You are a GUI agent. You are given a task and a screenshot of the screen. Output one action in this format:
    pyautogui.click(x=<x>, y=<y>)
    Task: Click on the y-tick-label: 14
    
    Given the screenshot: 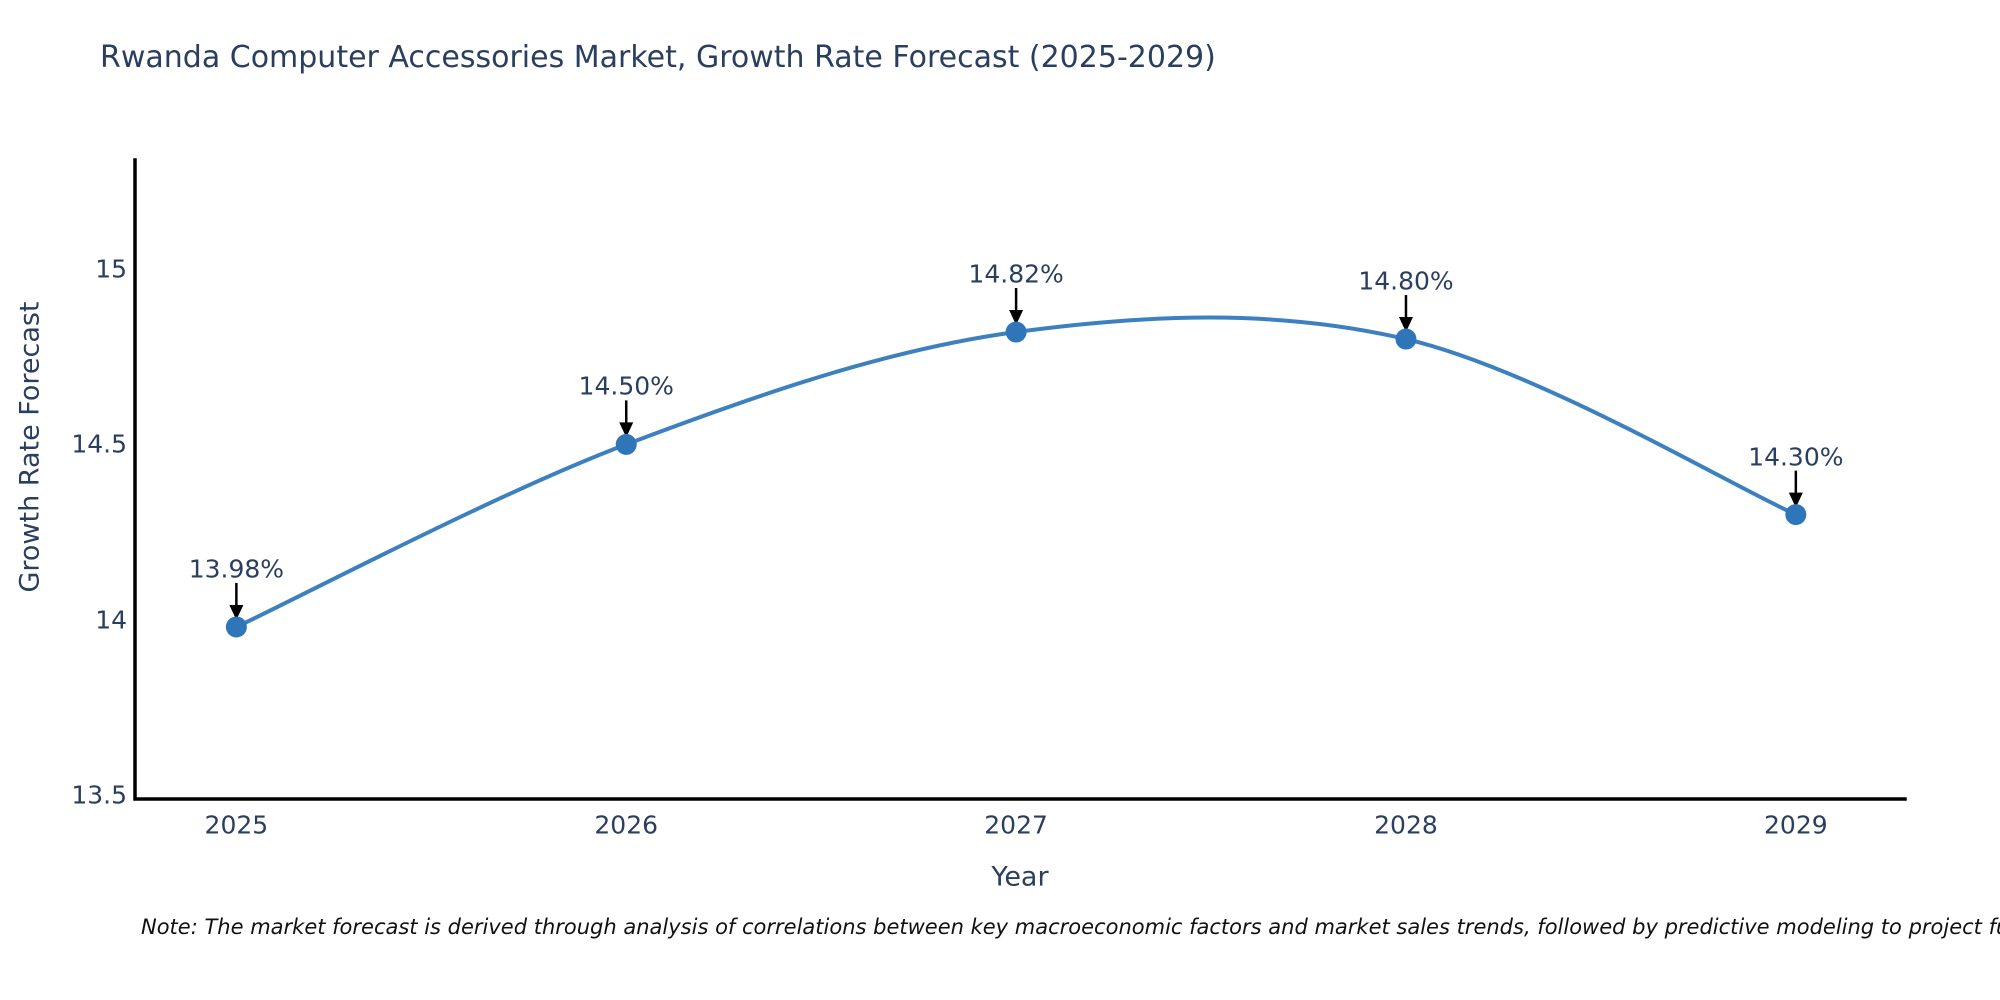 What is the action you would take?
    pyautogui.click(x=111, y=620)
    